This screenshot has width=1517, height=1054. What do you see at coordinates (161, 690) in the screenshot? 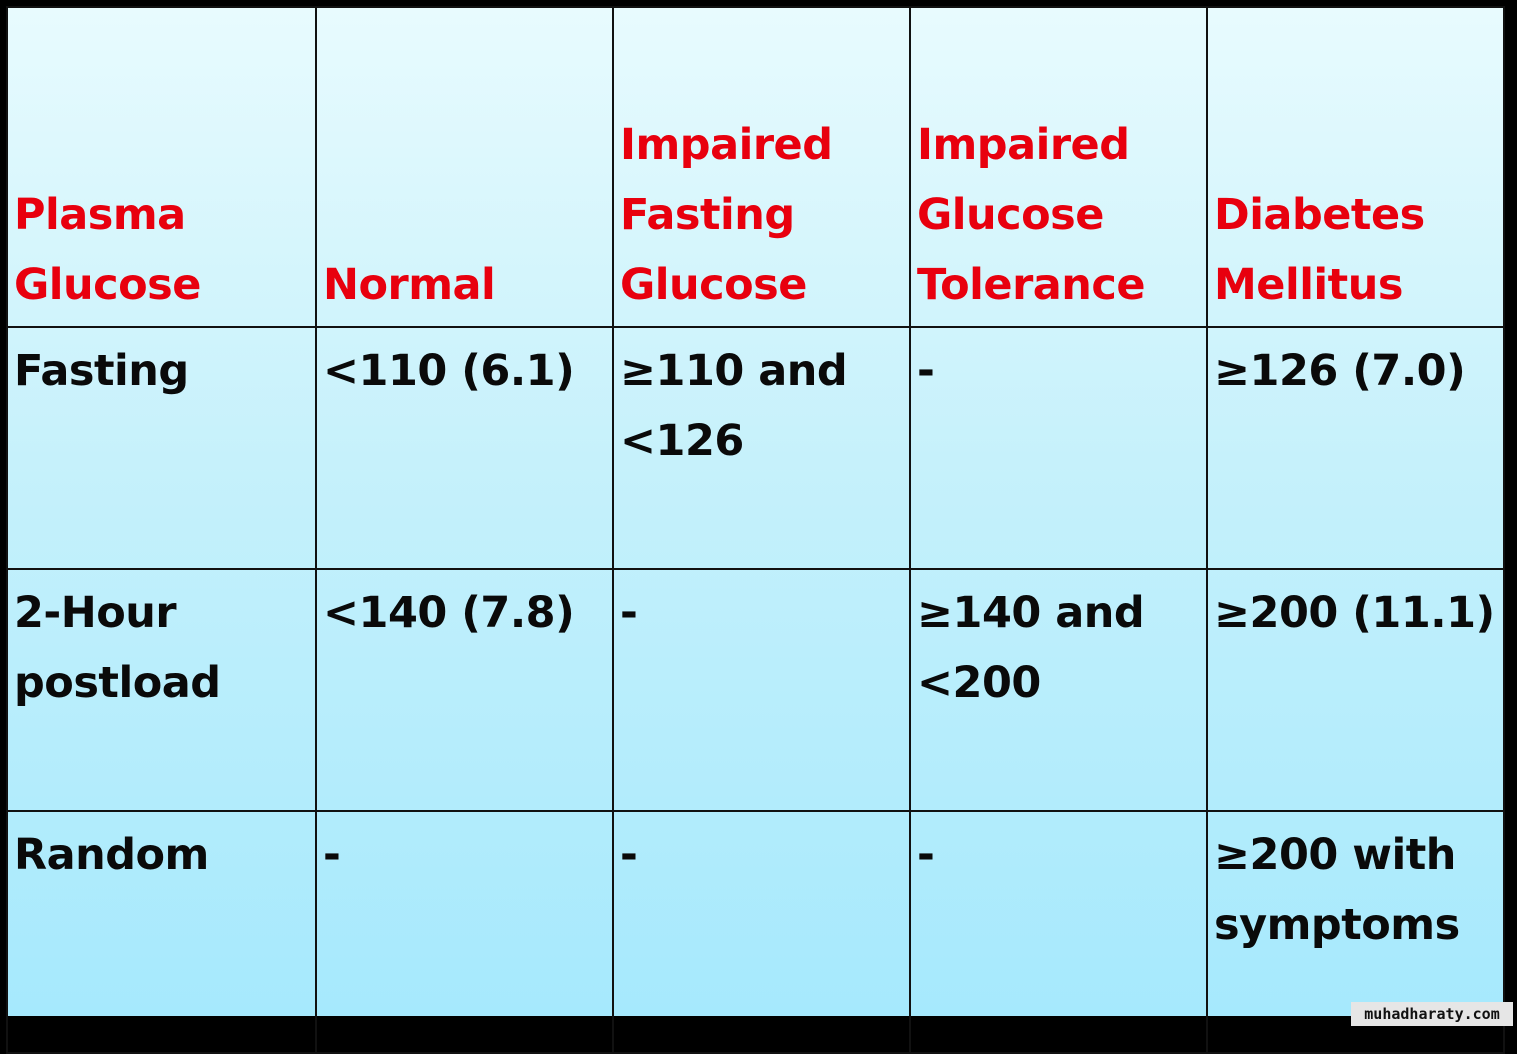
I see `row-label-2-hour-postload: 2-Hour postload` at bounding box center [161, 690].